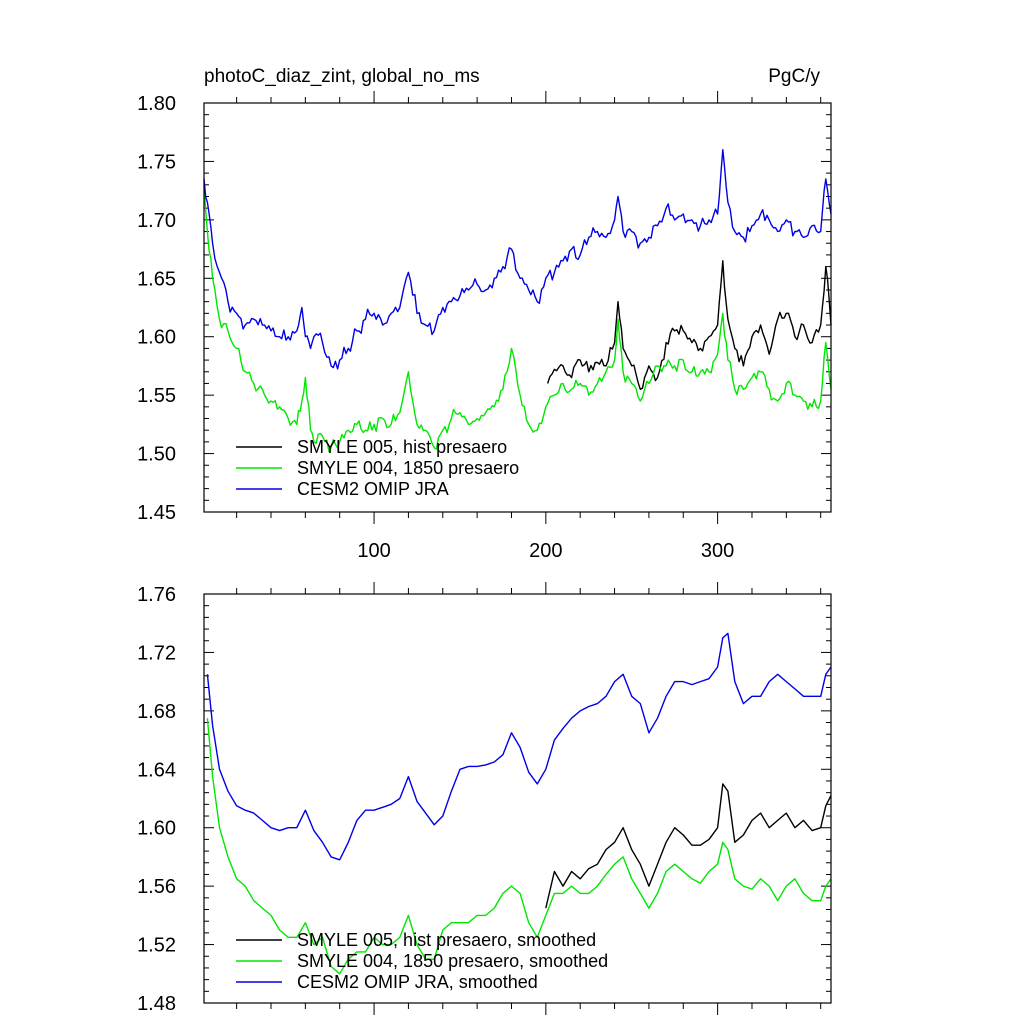 This screenshot has width=1024, height=1024. What do you see at coordinates (156, 396) in the screenshot?
I see `y-tick-label: 1.55` at bounding box center [156, 396].